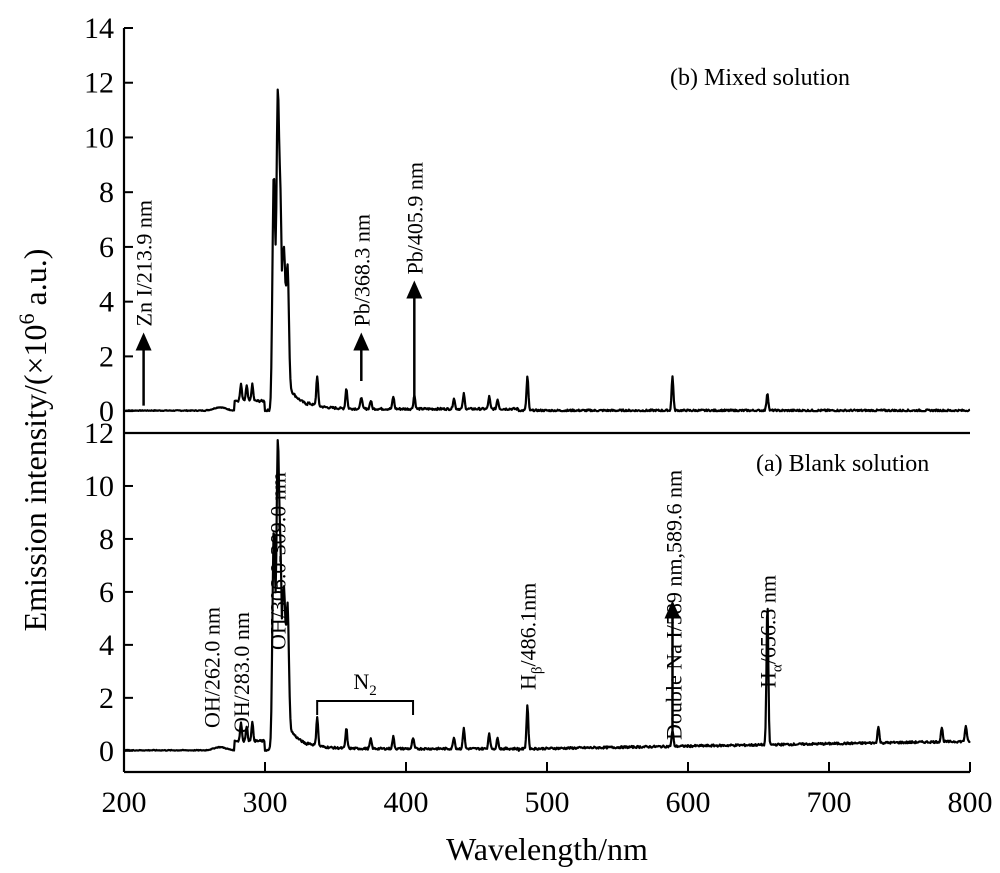 The image size is (1000, 873). I want to click on panel-a-y-tick-label-4: 4, so click(106, 645).